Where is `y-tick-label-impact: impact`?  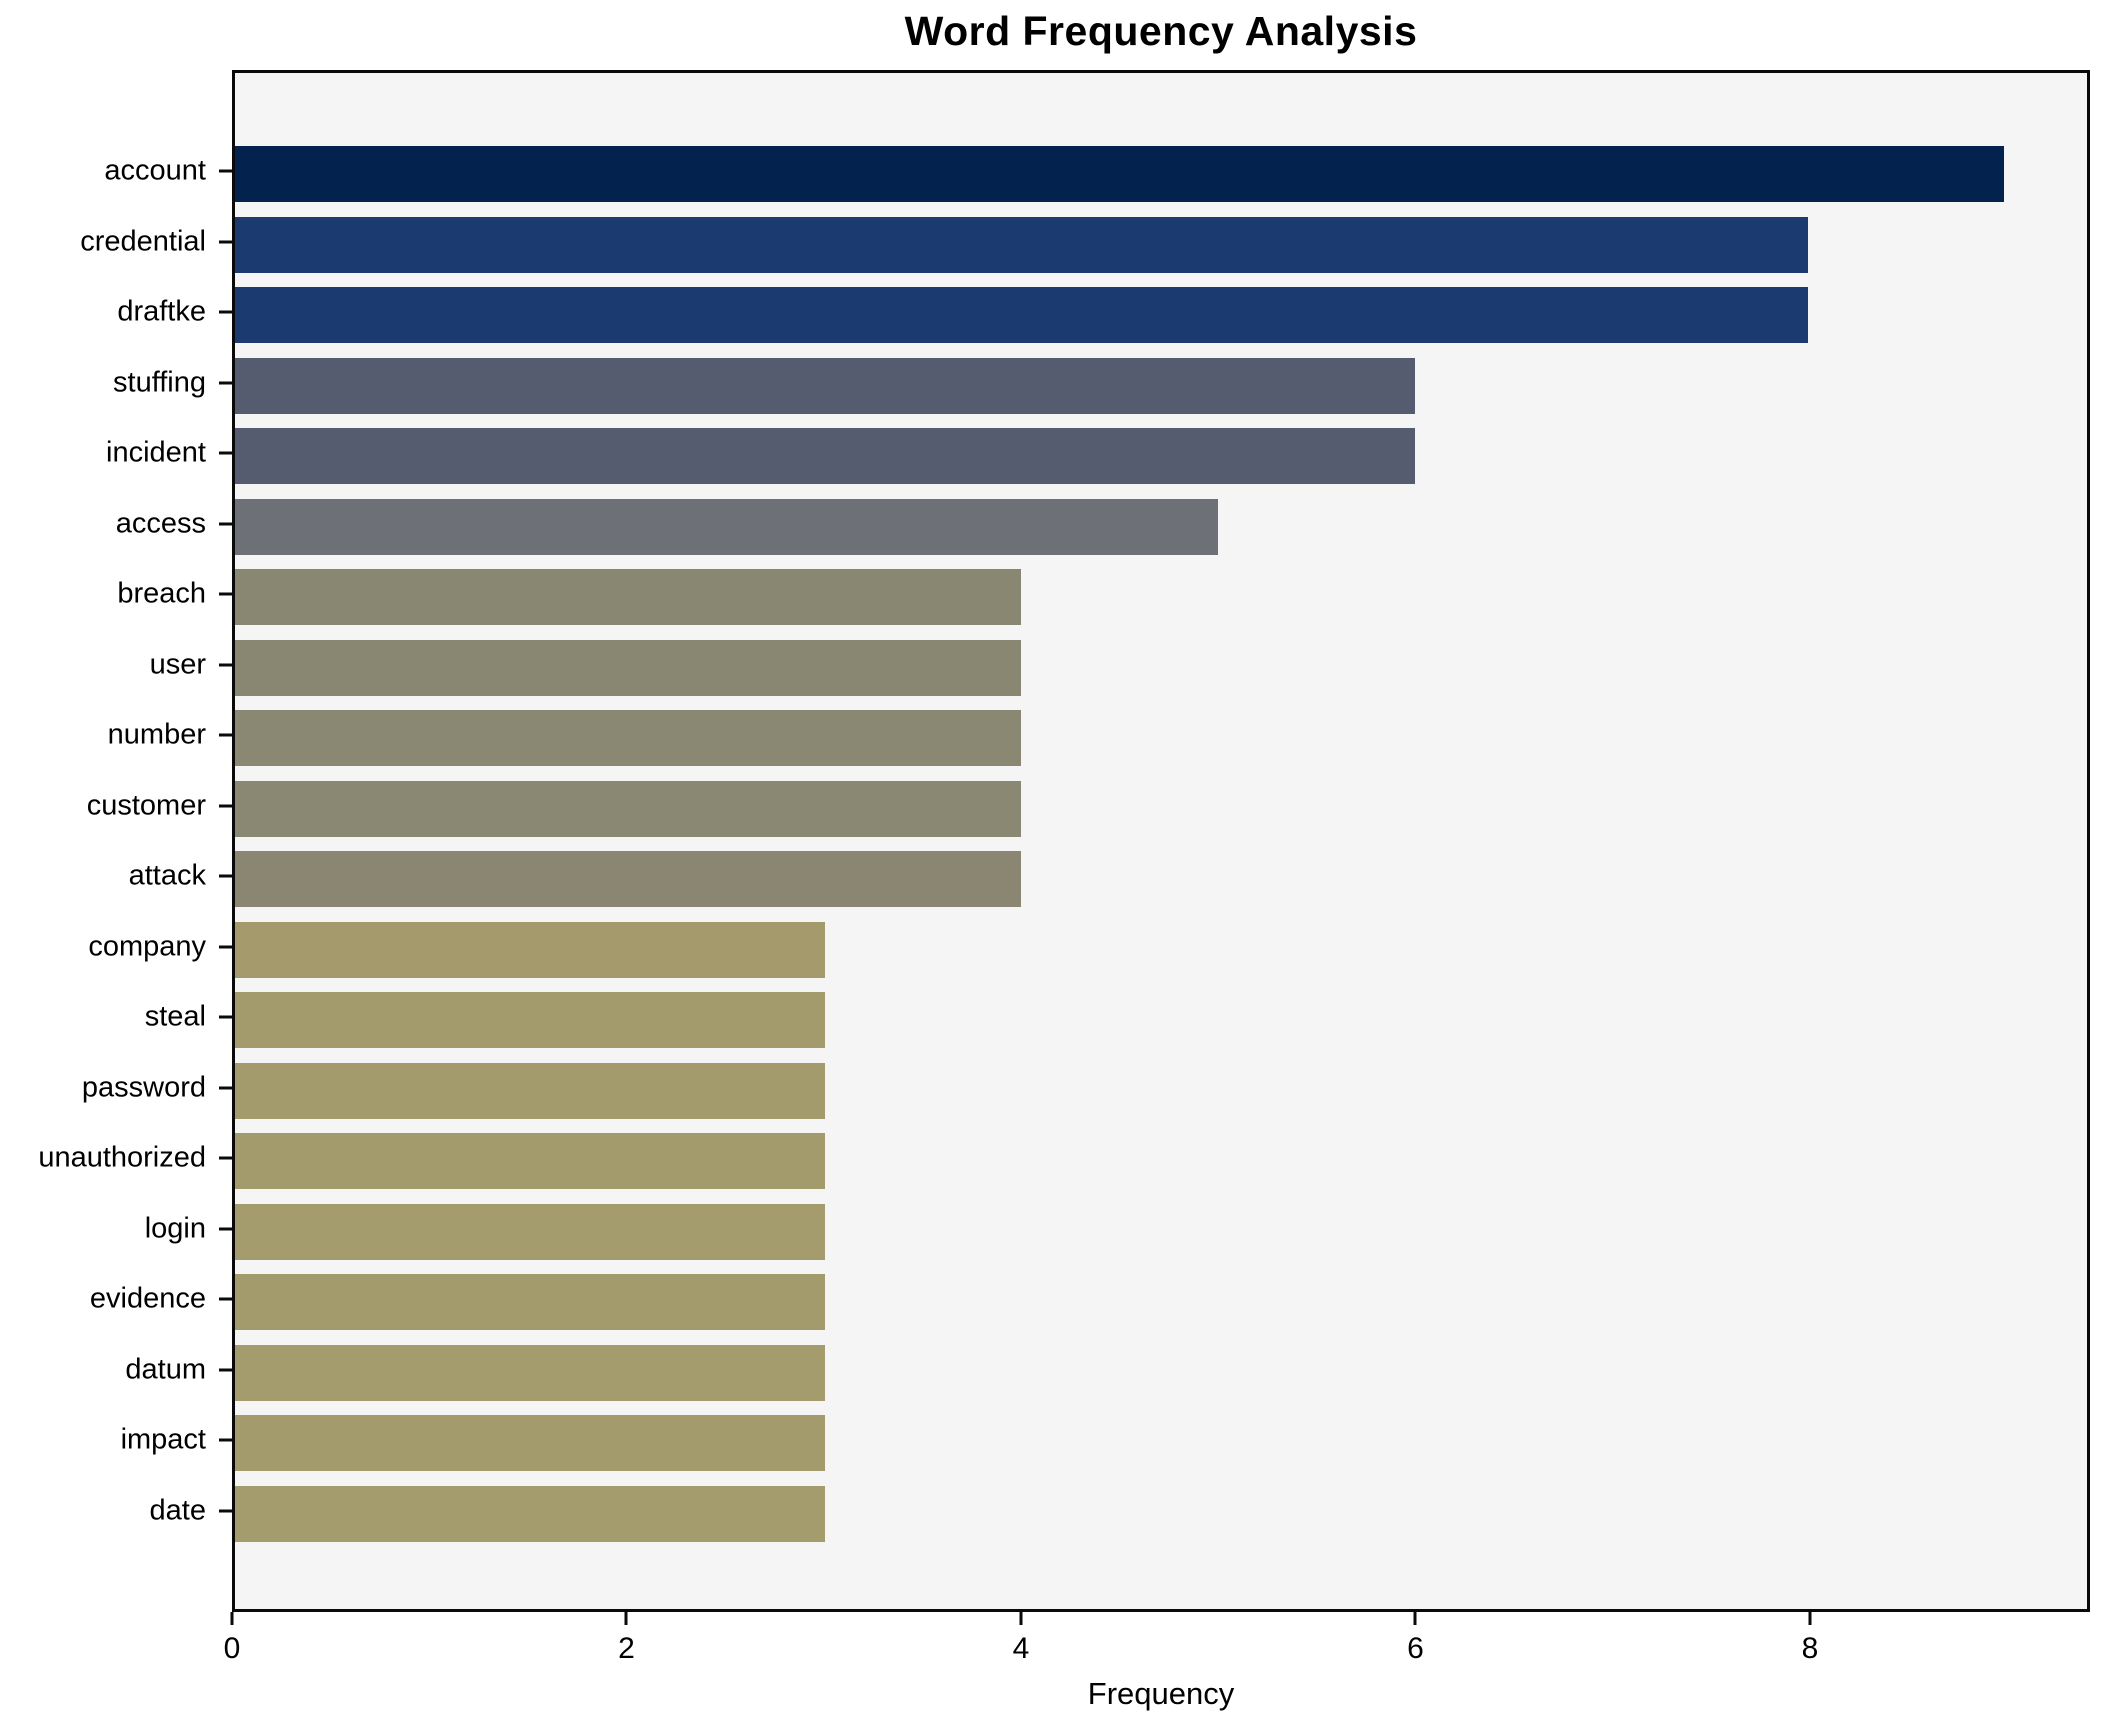
y-tick-label-impact: impact is located at coordinates (163, 1439).